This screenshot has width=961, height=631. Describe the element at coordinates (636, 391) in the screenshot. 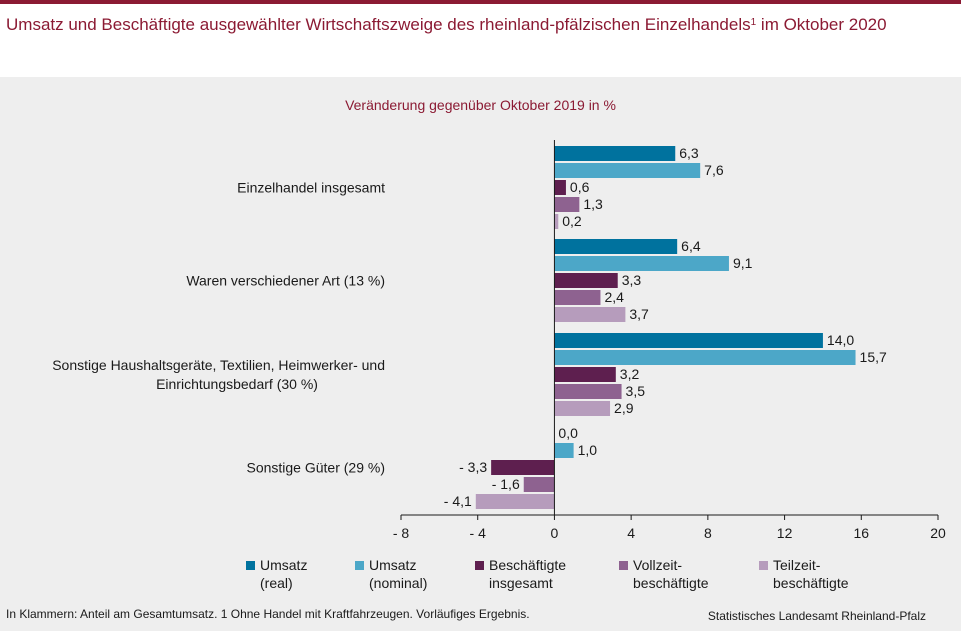

I see `data-label: 3,5` at that location.